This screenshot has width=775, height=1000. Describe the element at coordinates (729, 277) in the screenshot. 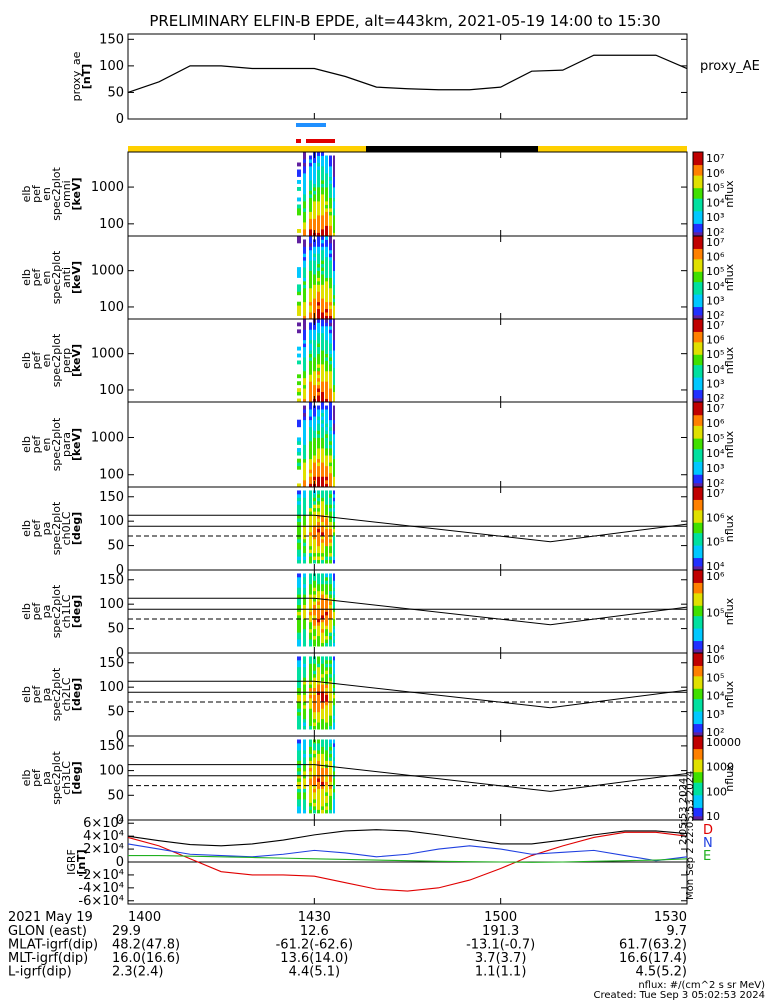

I see `colorbar-1-label: nflux` at that location.